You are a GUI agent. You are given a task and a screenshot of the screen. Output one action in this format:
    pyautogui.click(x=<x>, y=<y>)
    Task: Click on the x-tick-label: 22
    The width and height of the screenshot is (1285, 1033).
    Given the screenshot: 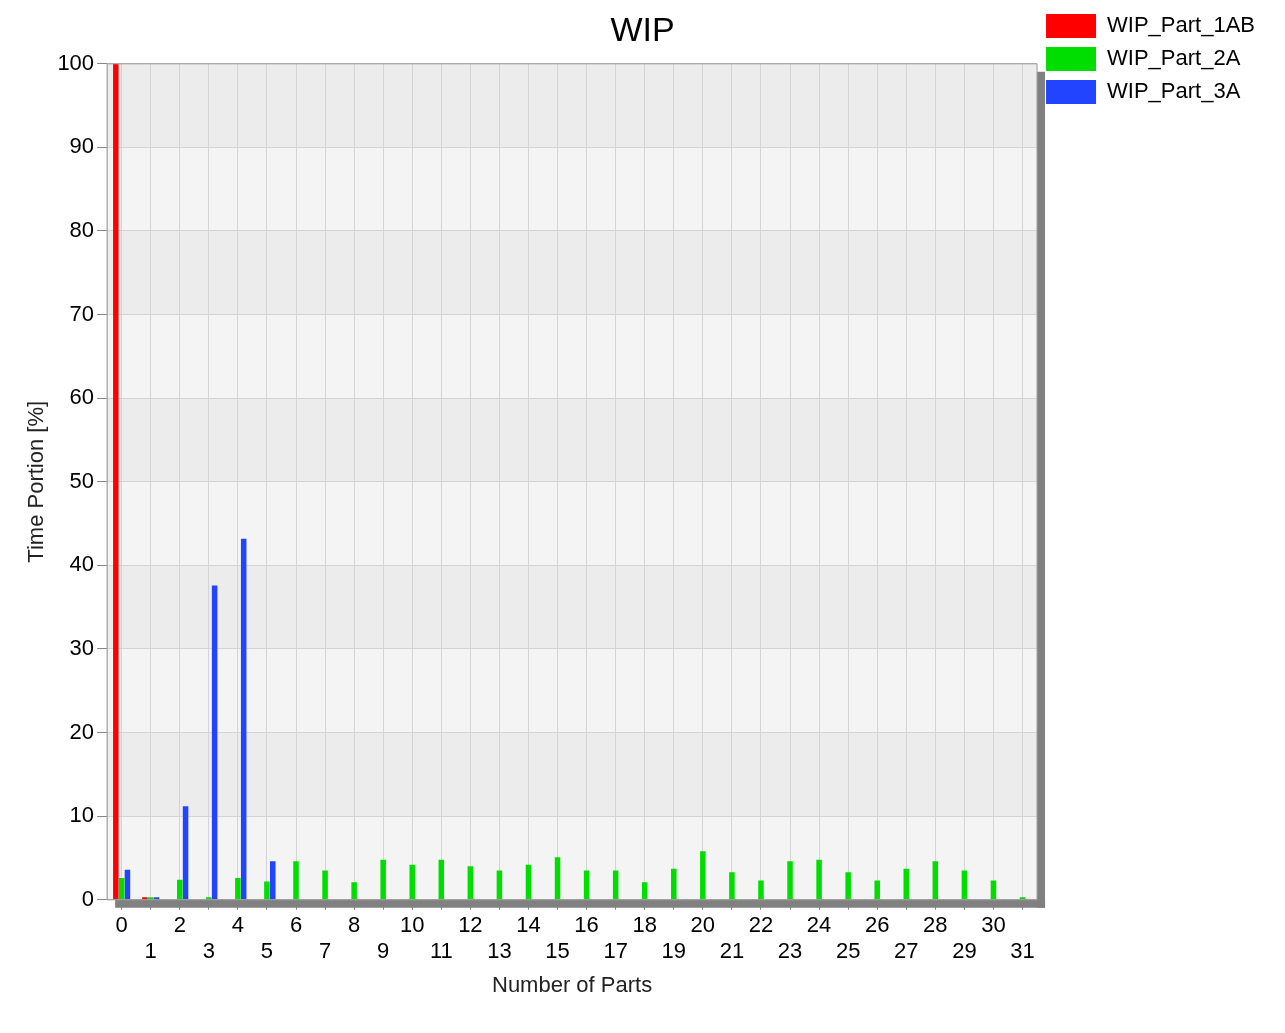 What is the action you would take?
    pyautogui.click(x=761, y=925)
    